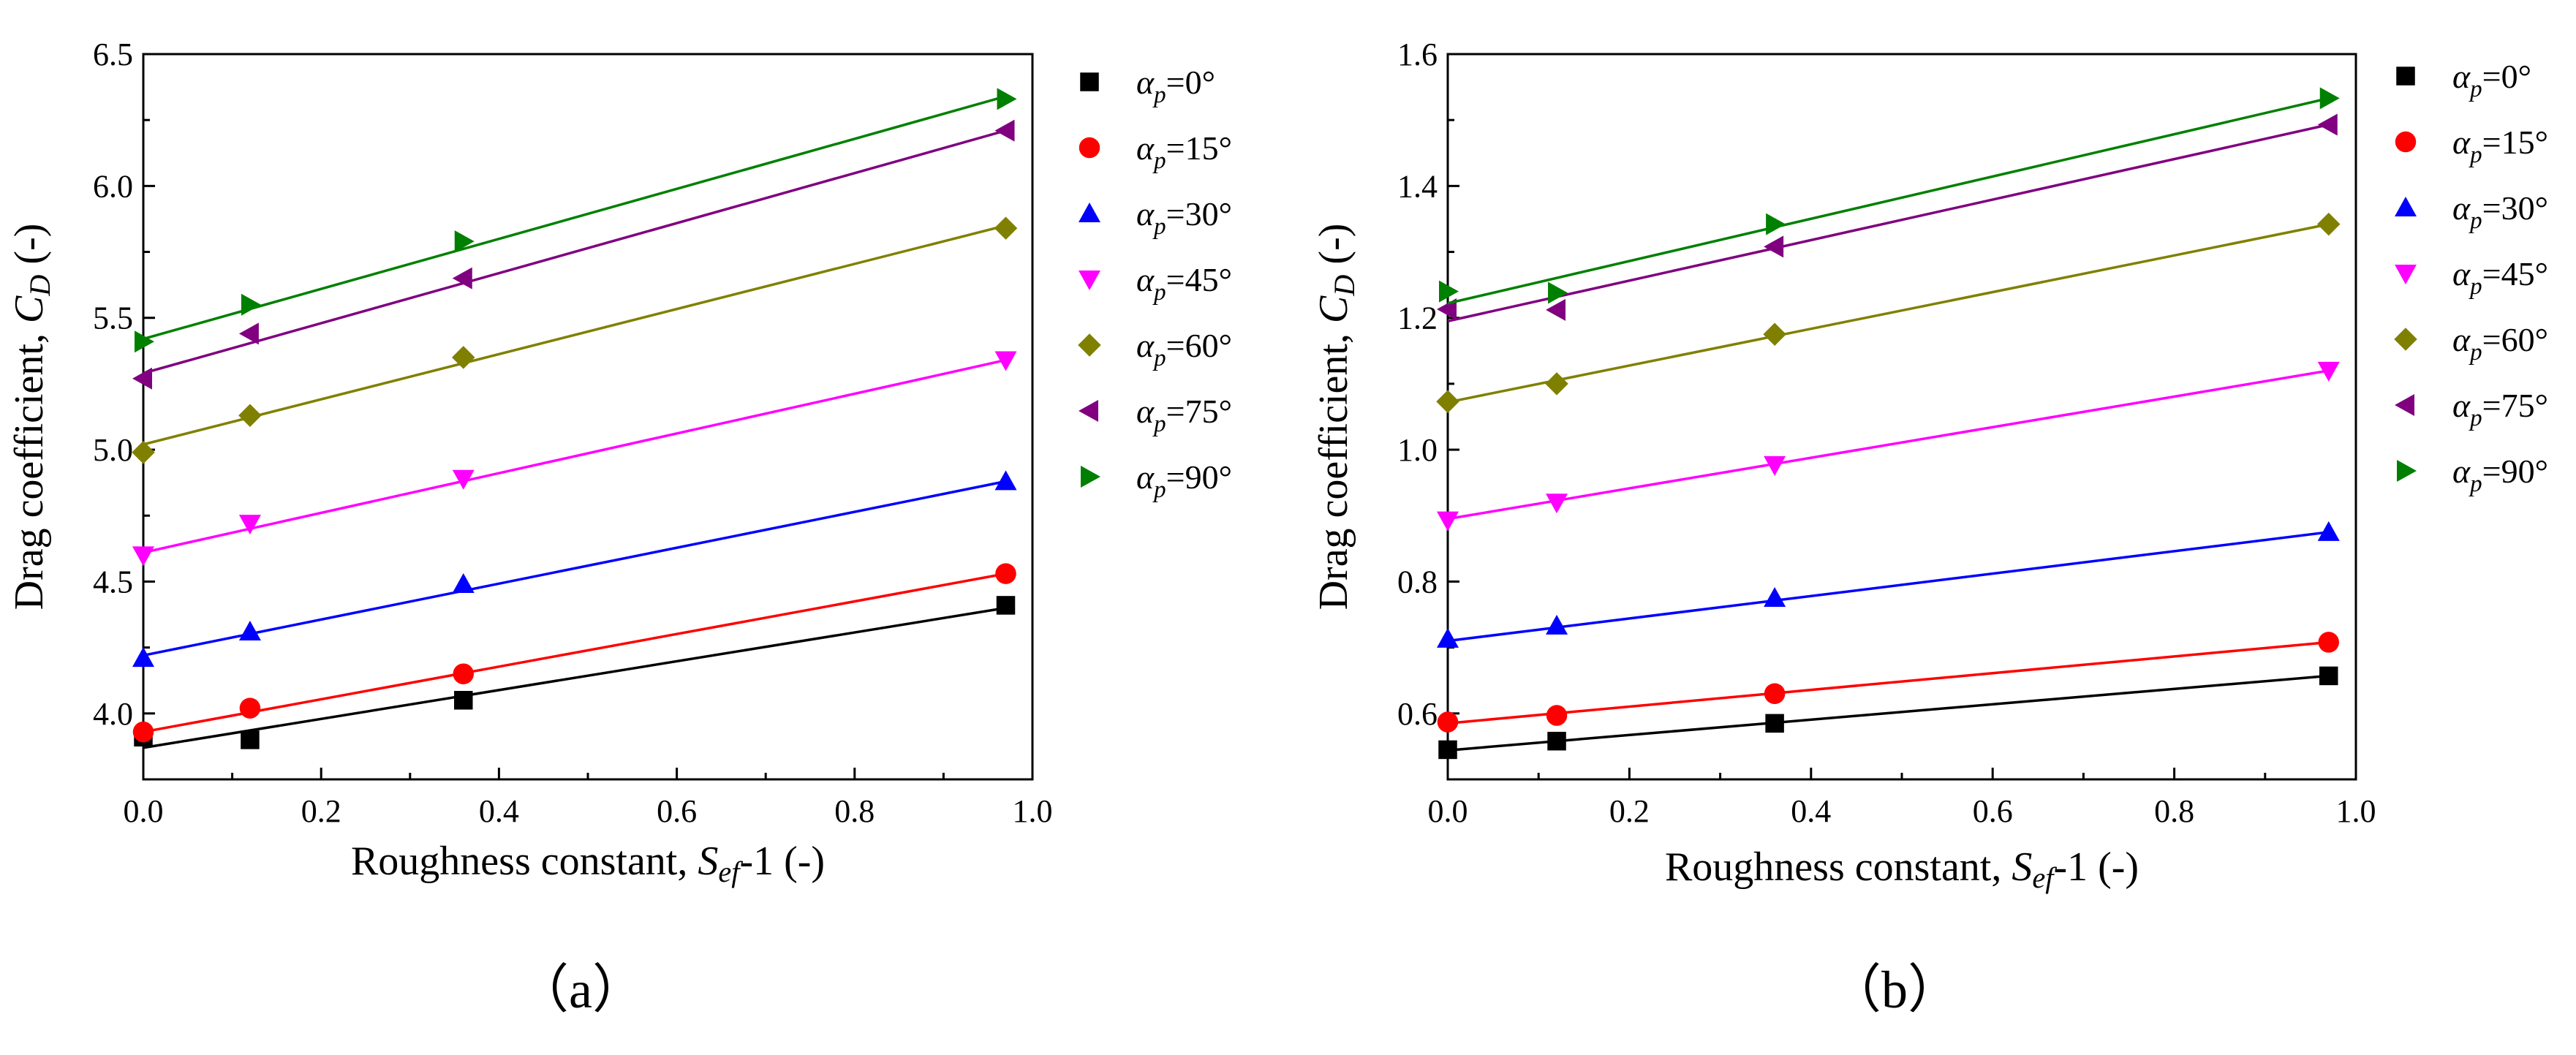 This screenshot has height=1055, width=2576. Describe the element at coordinates (1629, 811) in the screenshot. I see `x-tick-label: 0.2` at that location.